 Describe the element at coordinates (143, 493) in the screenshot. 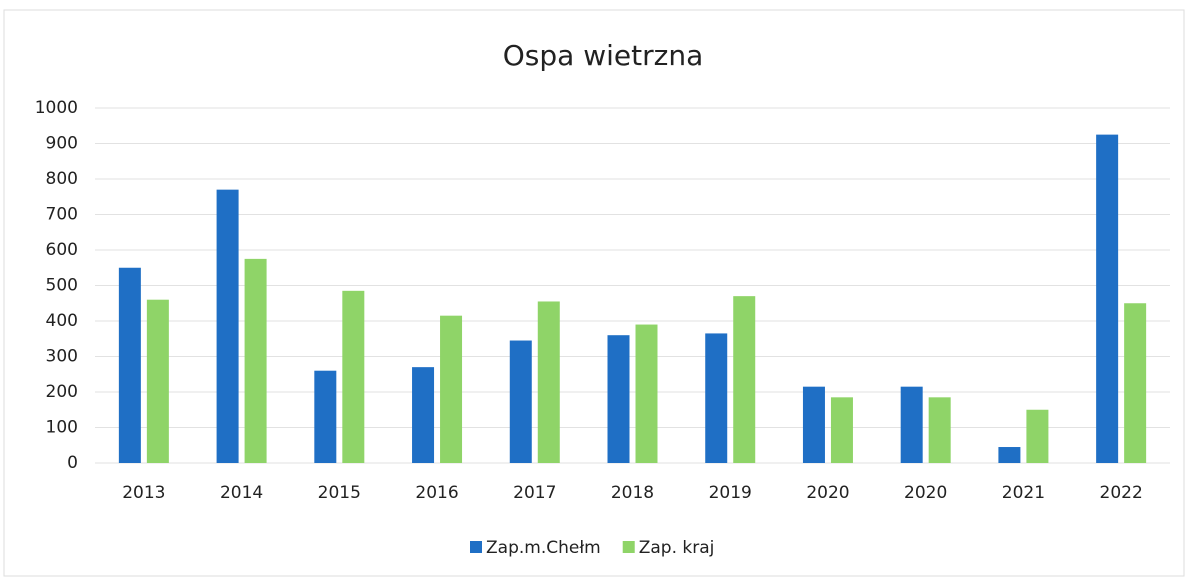

I see `x-tick-label: 2013` at that location.